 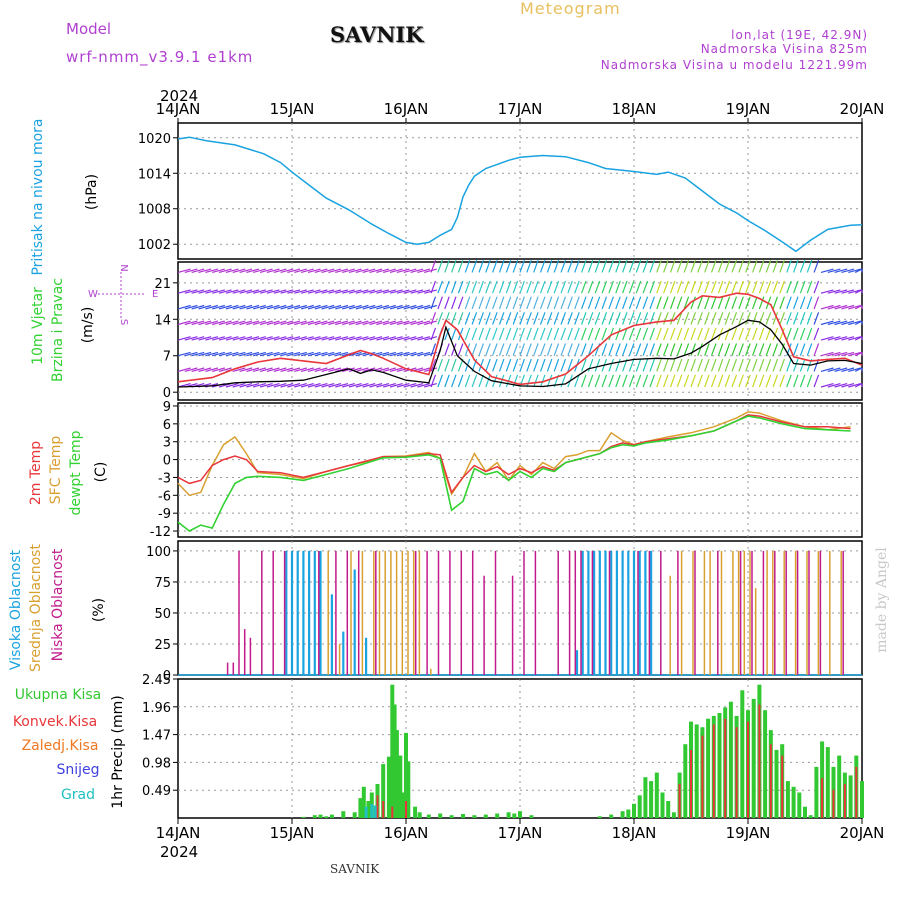 What do you see at coordinates (89, 29) in the screenshot?
I see `model-label: Model` at bounding box center [89, 29].